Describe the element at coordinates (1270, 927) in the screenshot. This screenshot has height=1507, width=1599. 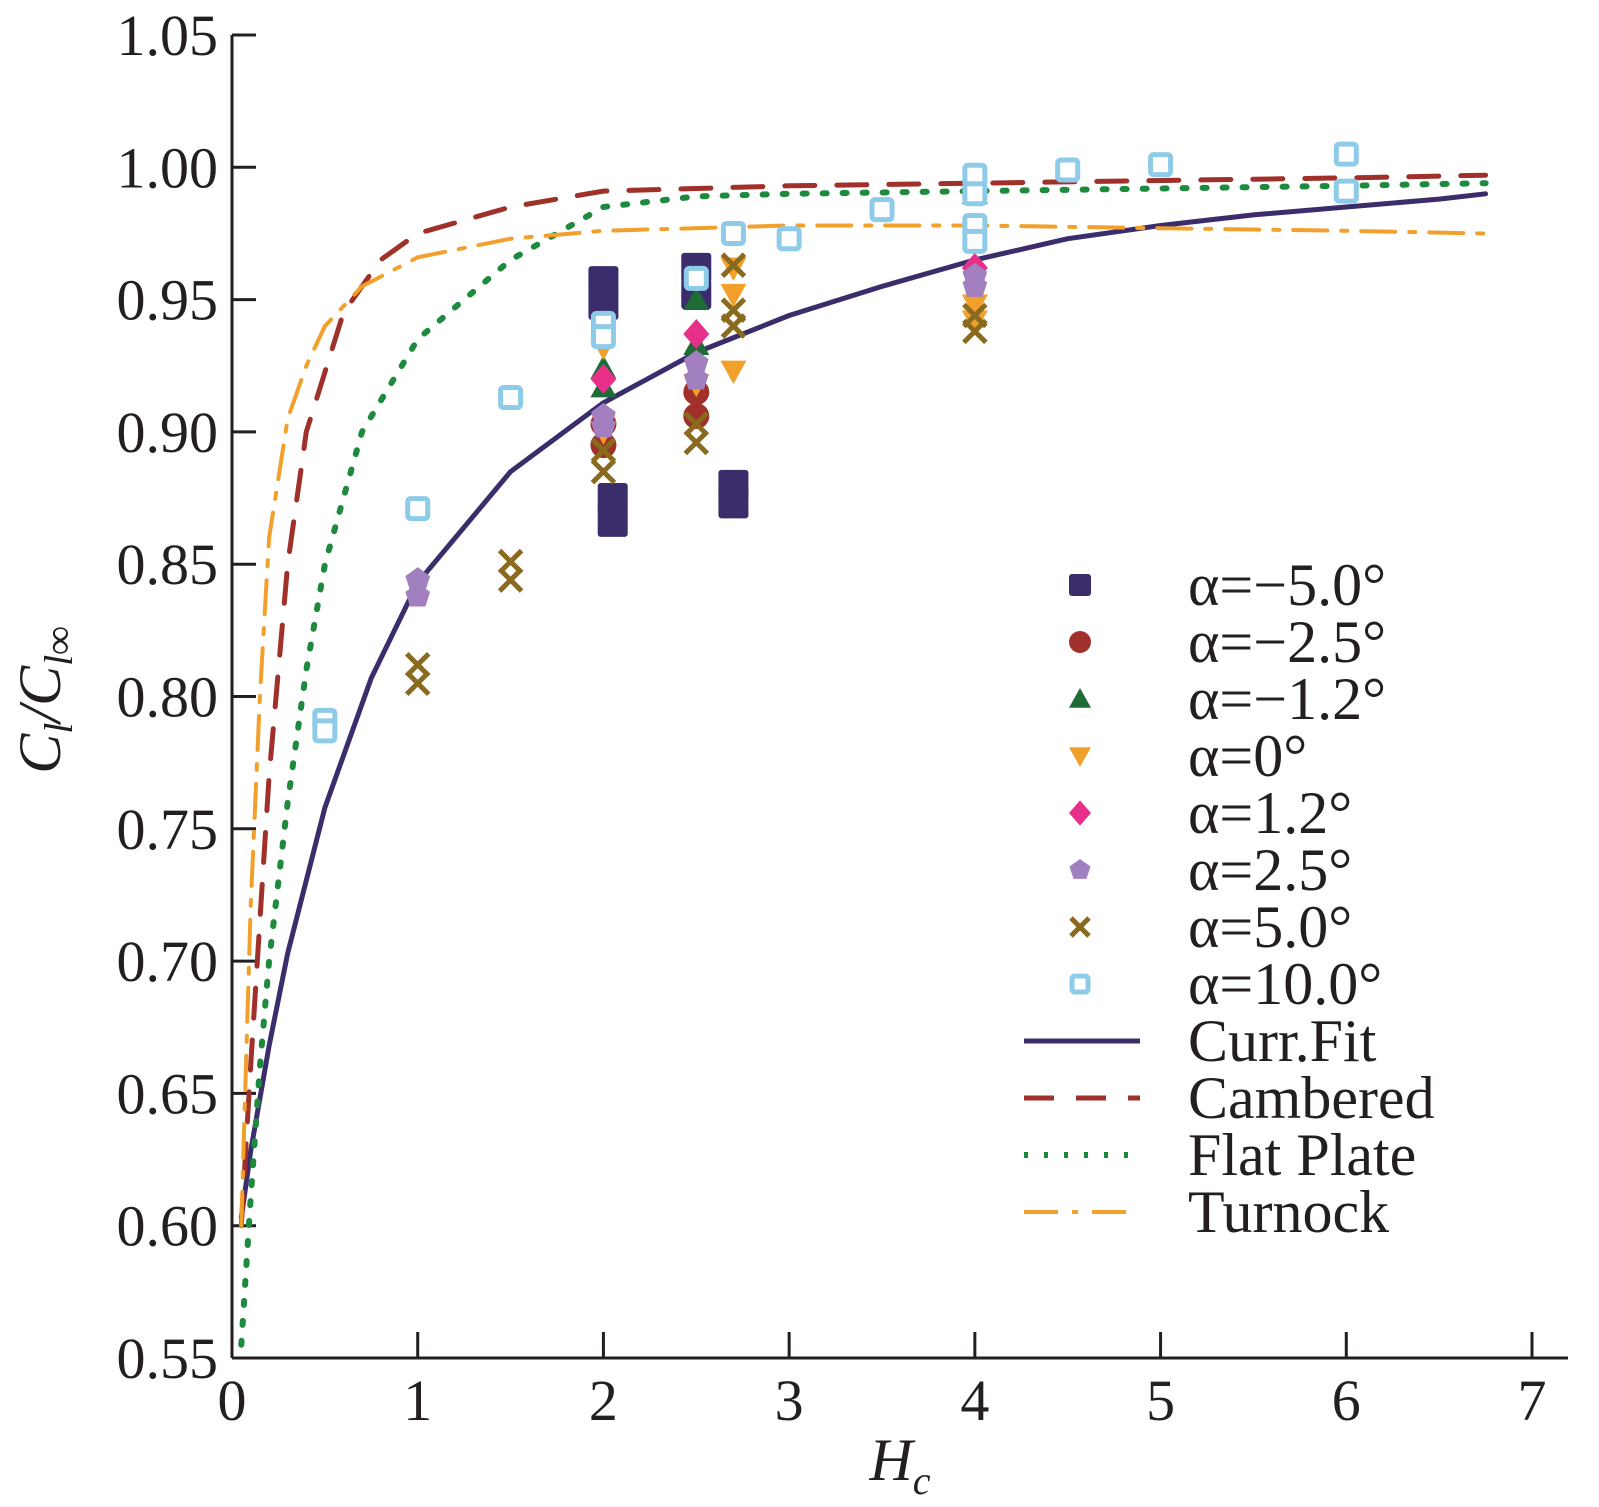
I see `legend-label: α=5.0°` at that location.